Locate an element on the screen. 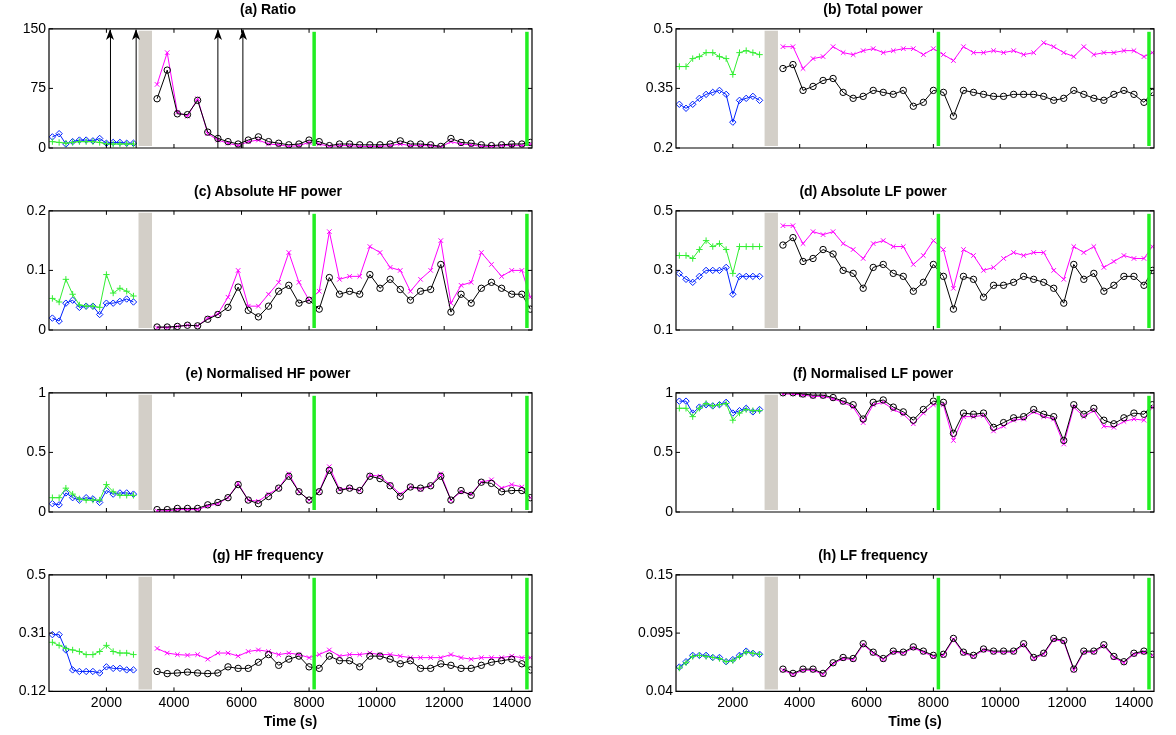 This screenshot has width=1176, height=735. x-tick-label: 14000 is located at coordinates (1134, 701).